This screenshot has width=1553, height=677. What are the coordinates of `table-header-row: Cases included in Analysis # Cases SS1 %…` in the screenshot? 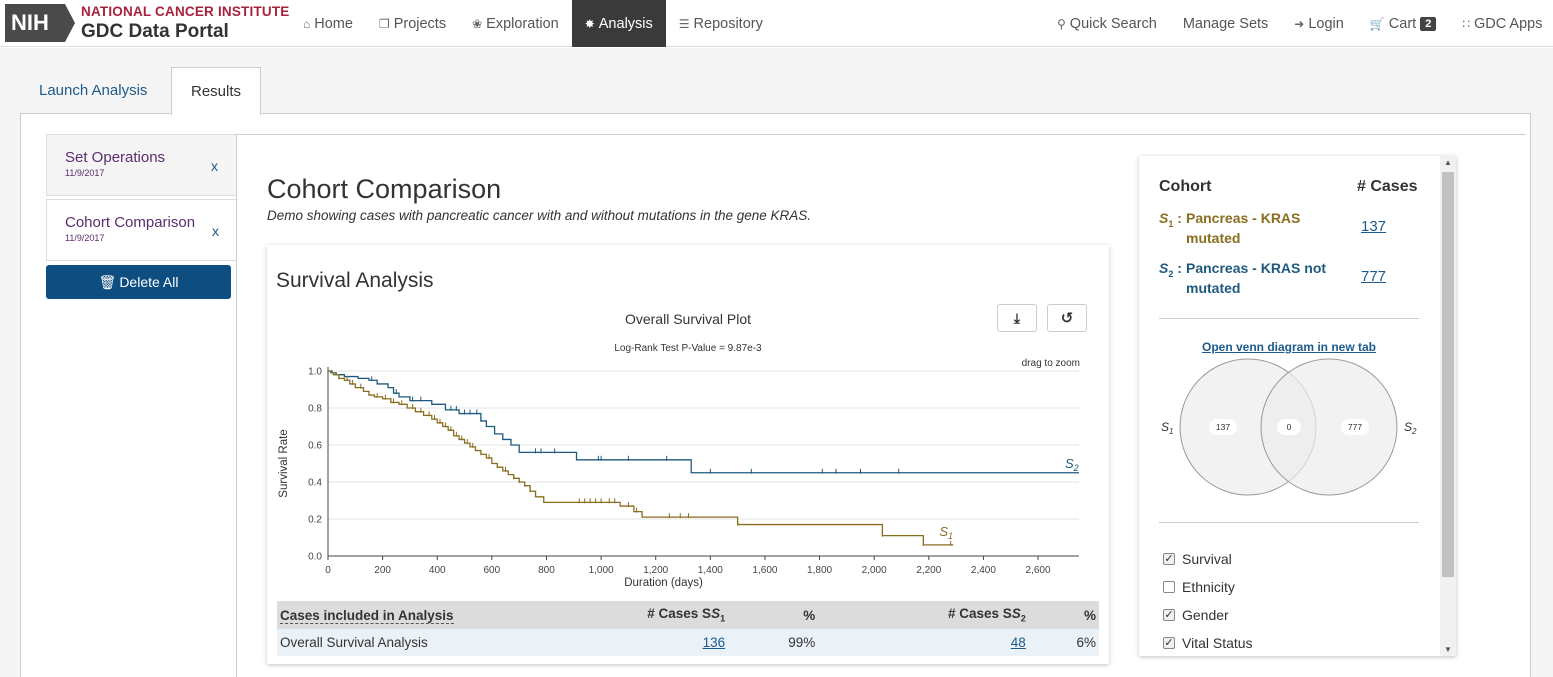 It's located at (688, 615).